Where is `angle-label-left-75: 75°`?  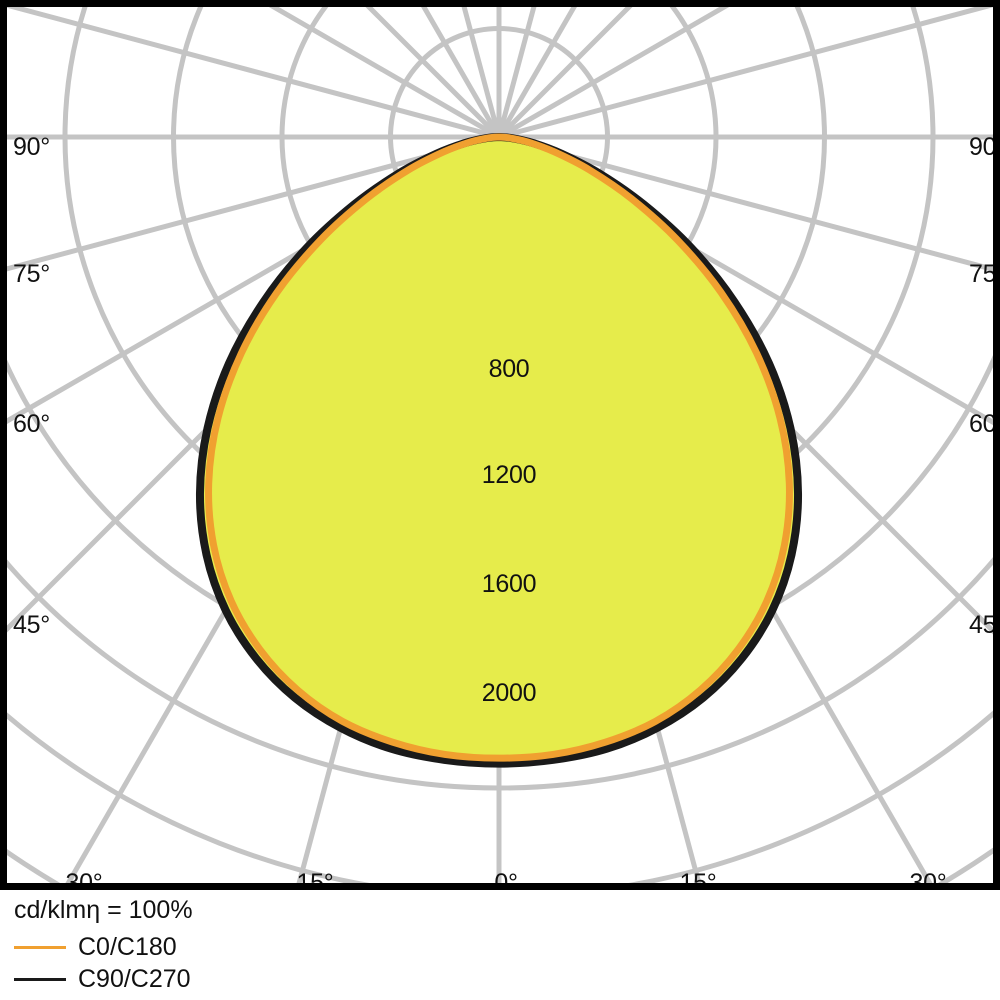 angle-label-left-75: 75° is located at coordinates (31, 274).